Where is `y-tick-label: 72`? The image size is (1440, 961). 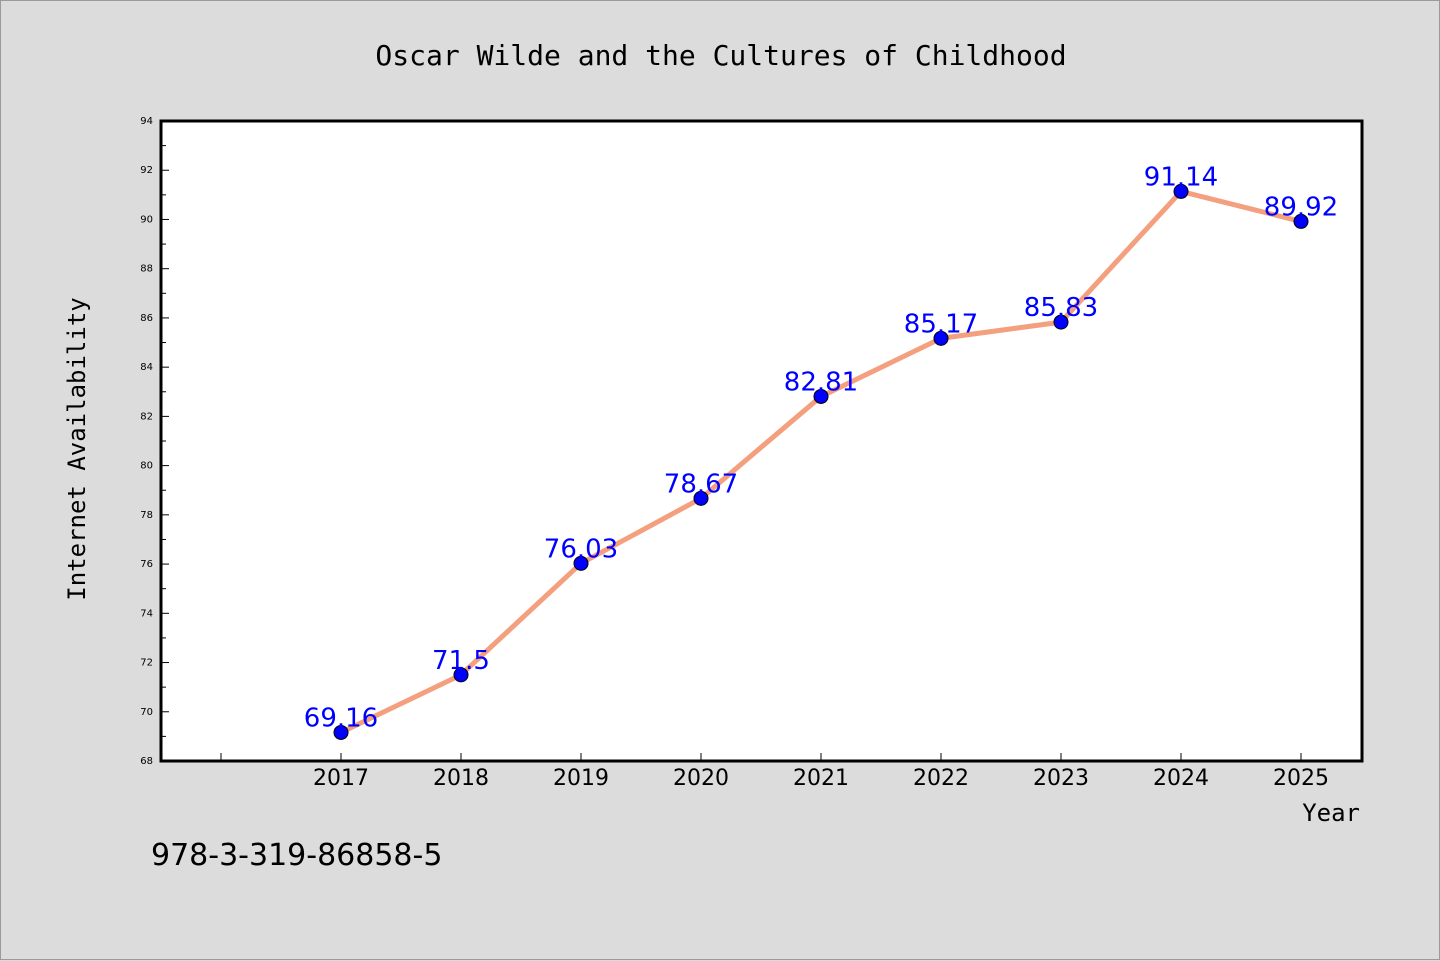
y-tick-label: 72 is located at coordinates (146, 663).